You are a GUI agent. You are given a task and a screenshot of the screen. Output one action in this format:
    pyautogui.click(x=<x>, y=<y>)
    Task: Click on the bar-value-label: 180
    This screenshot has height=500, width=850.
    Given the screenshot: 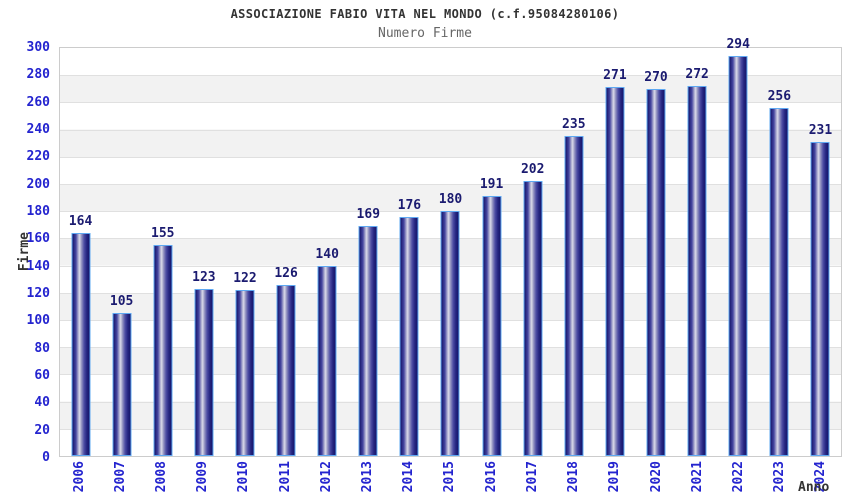 What is the action you would take?
    pyautogui.click(x=450, y=200)
    